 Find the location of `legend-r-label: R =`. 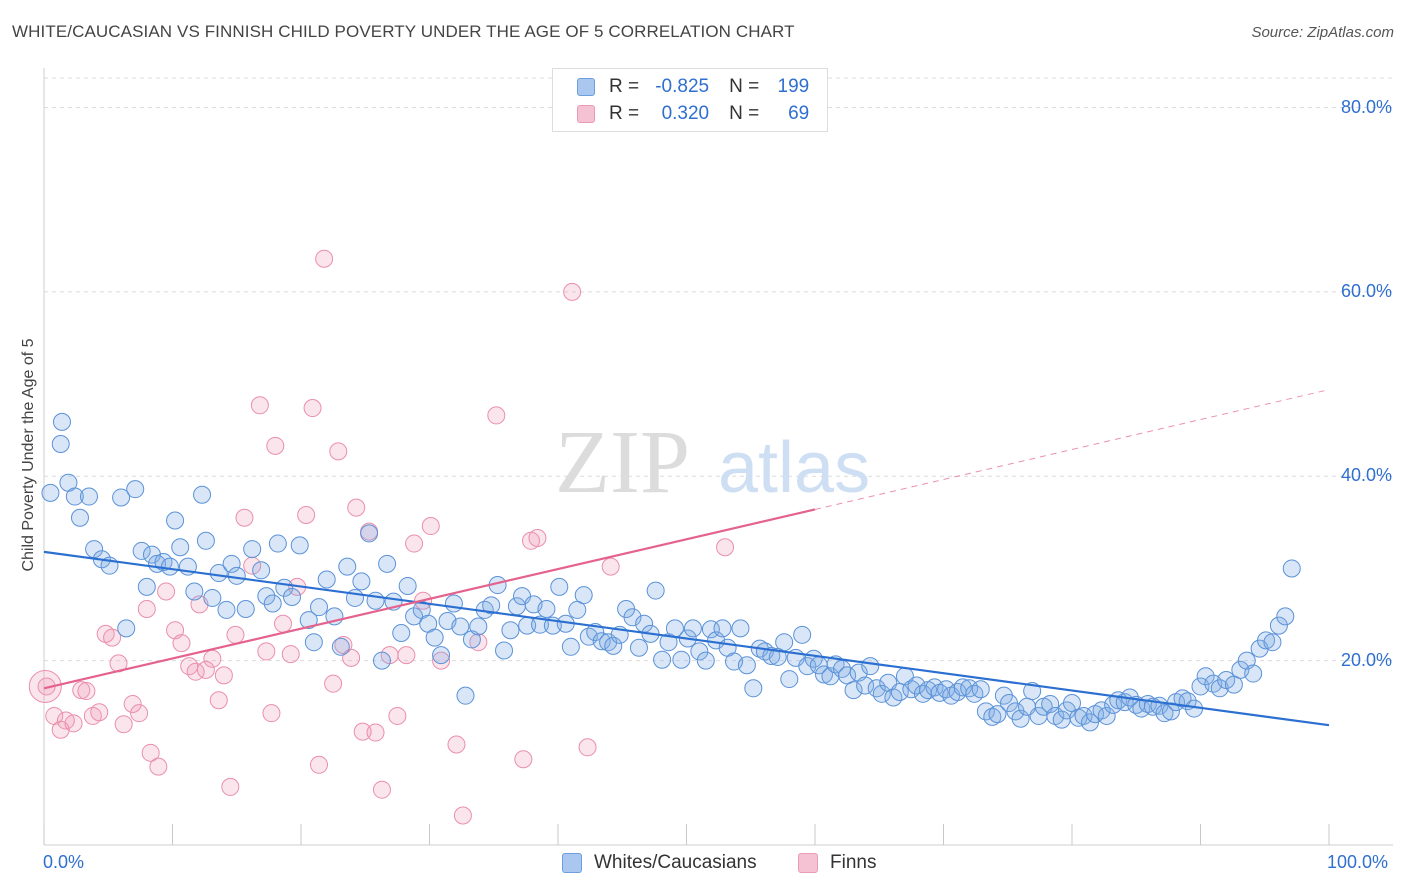

legend-r-label: R = is located at coordinates (624, 113).